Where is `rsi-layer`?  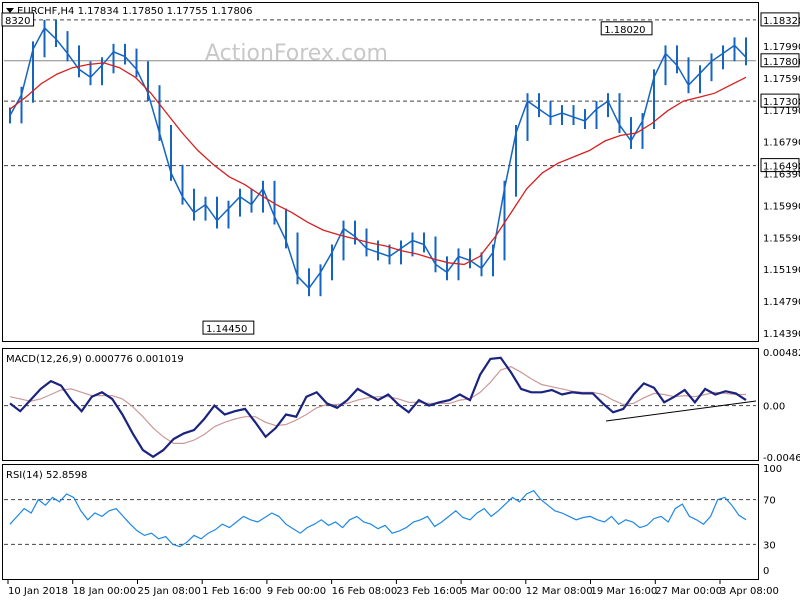 rsi-layer is located at coordinates (380, 518).